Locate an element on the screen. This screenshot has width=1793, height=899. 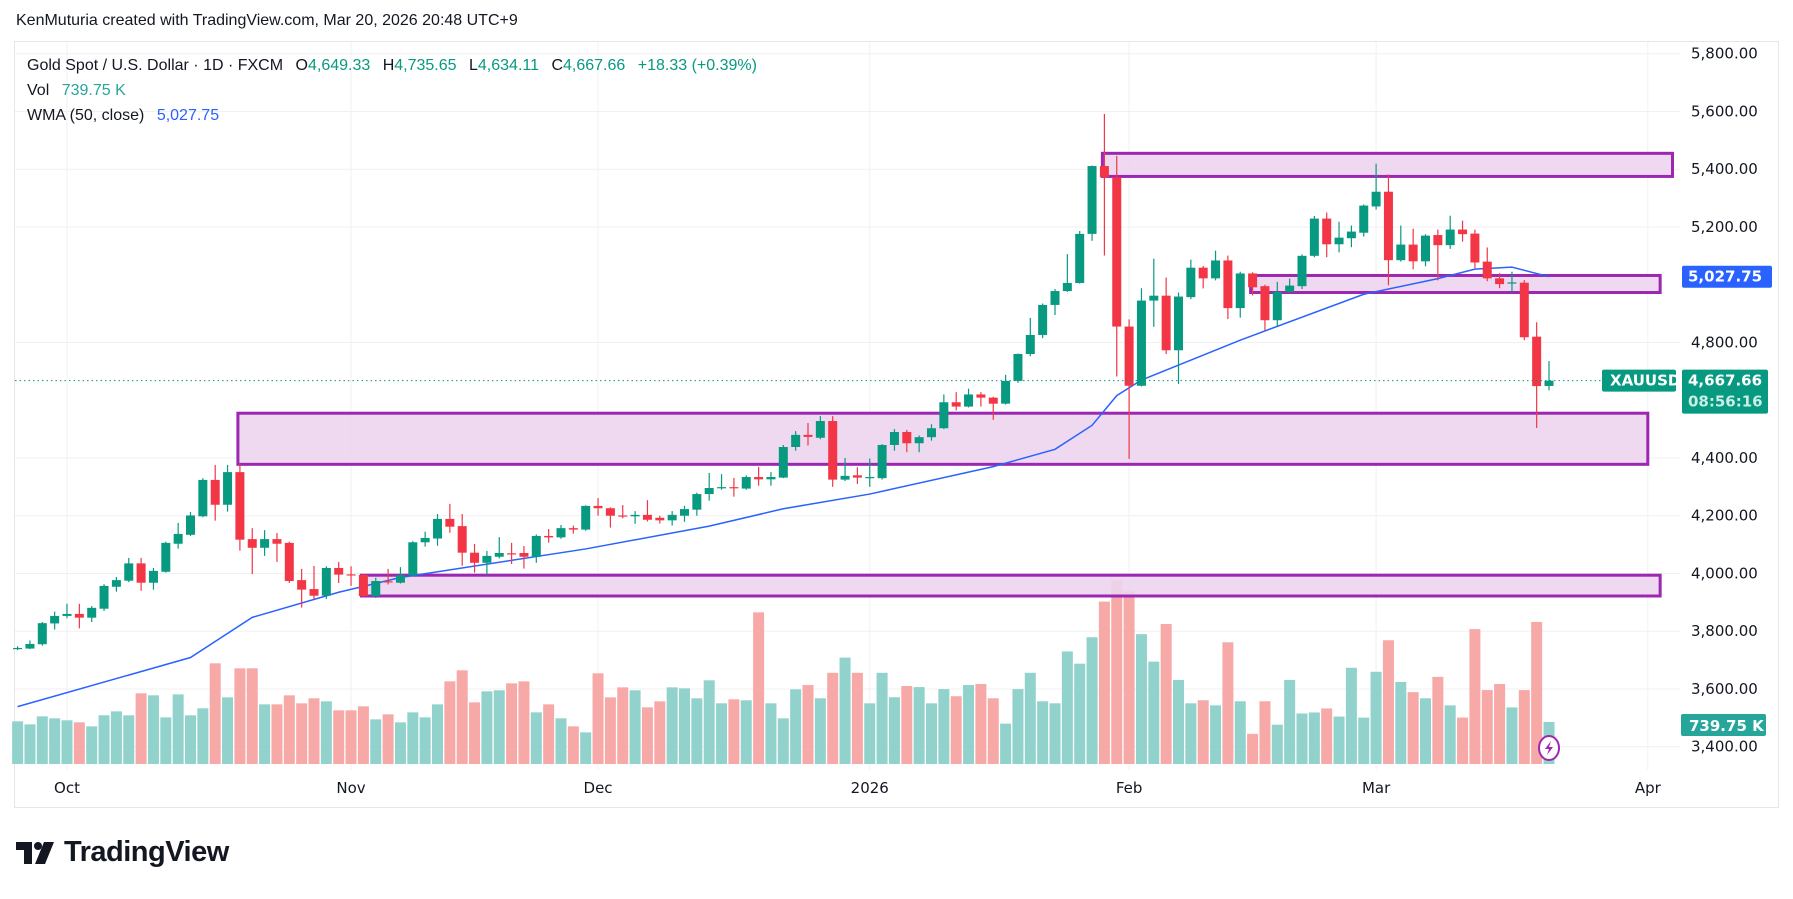
symbol-title: Gold Spot / U.S. Dollar · 1D · FXCM is located at coordinates (155, 65).